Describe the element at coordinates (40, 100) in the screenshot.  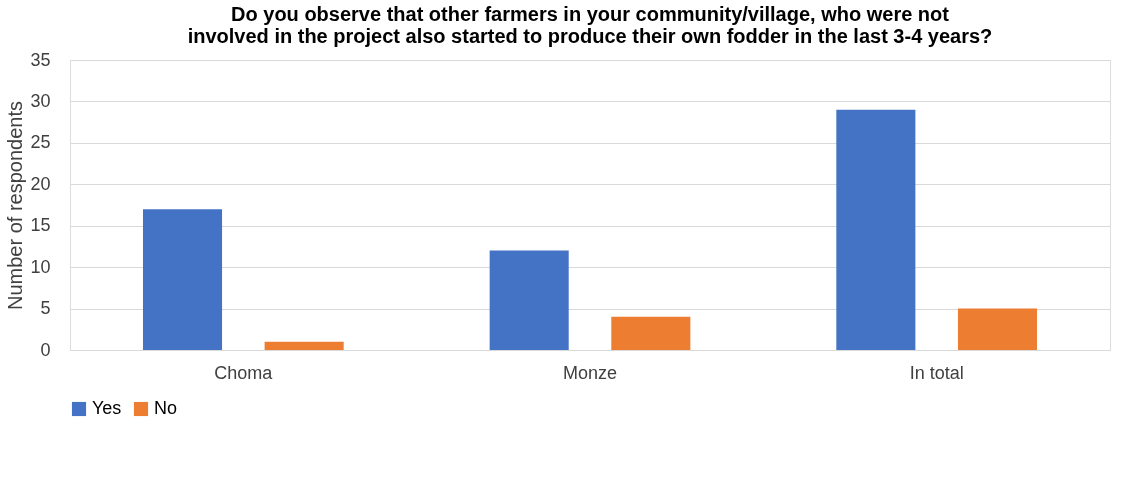
I see `y-tick-label: 30` at that location.